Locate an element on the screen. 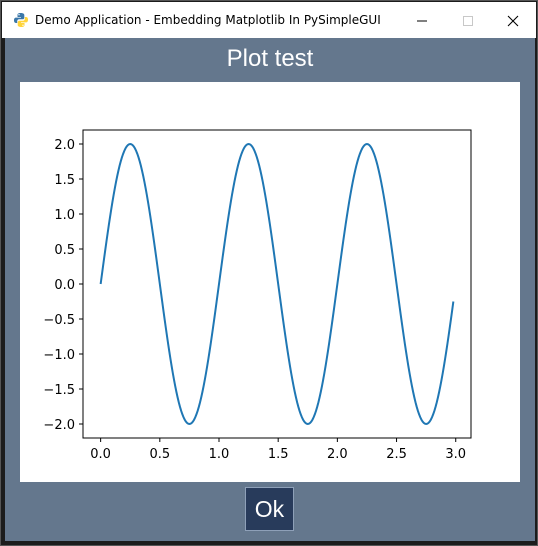  plot-heading: Plot test is located at coordinates (270, 58).